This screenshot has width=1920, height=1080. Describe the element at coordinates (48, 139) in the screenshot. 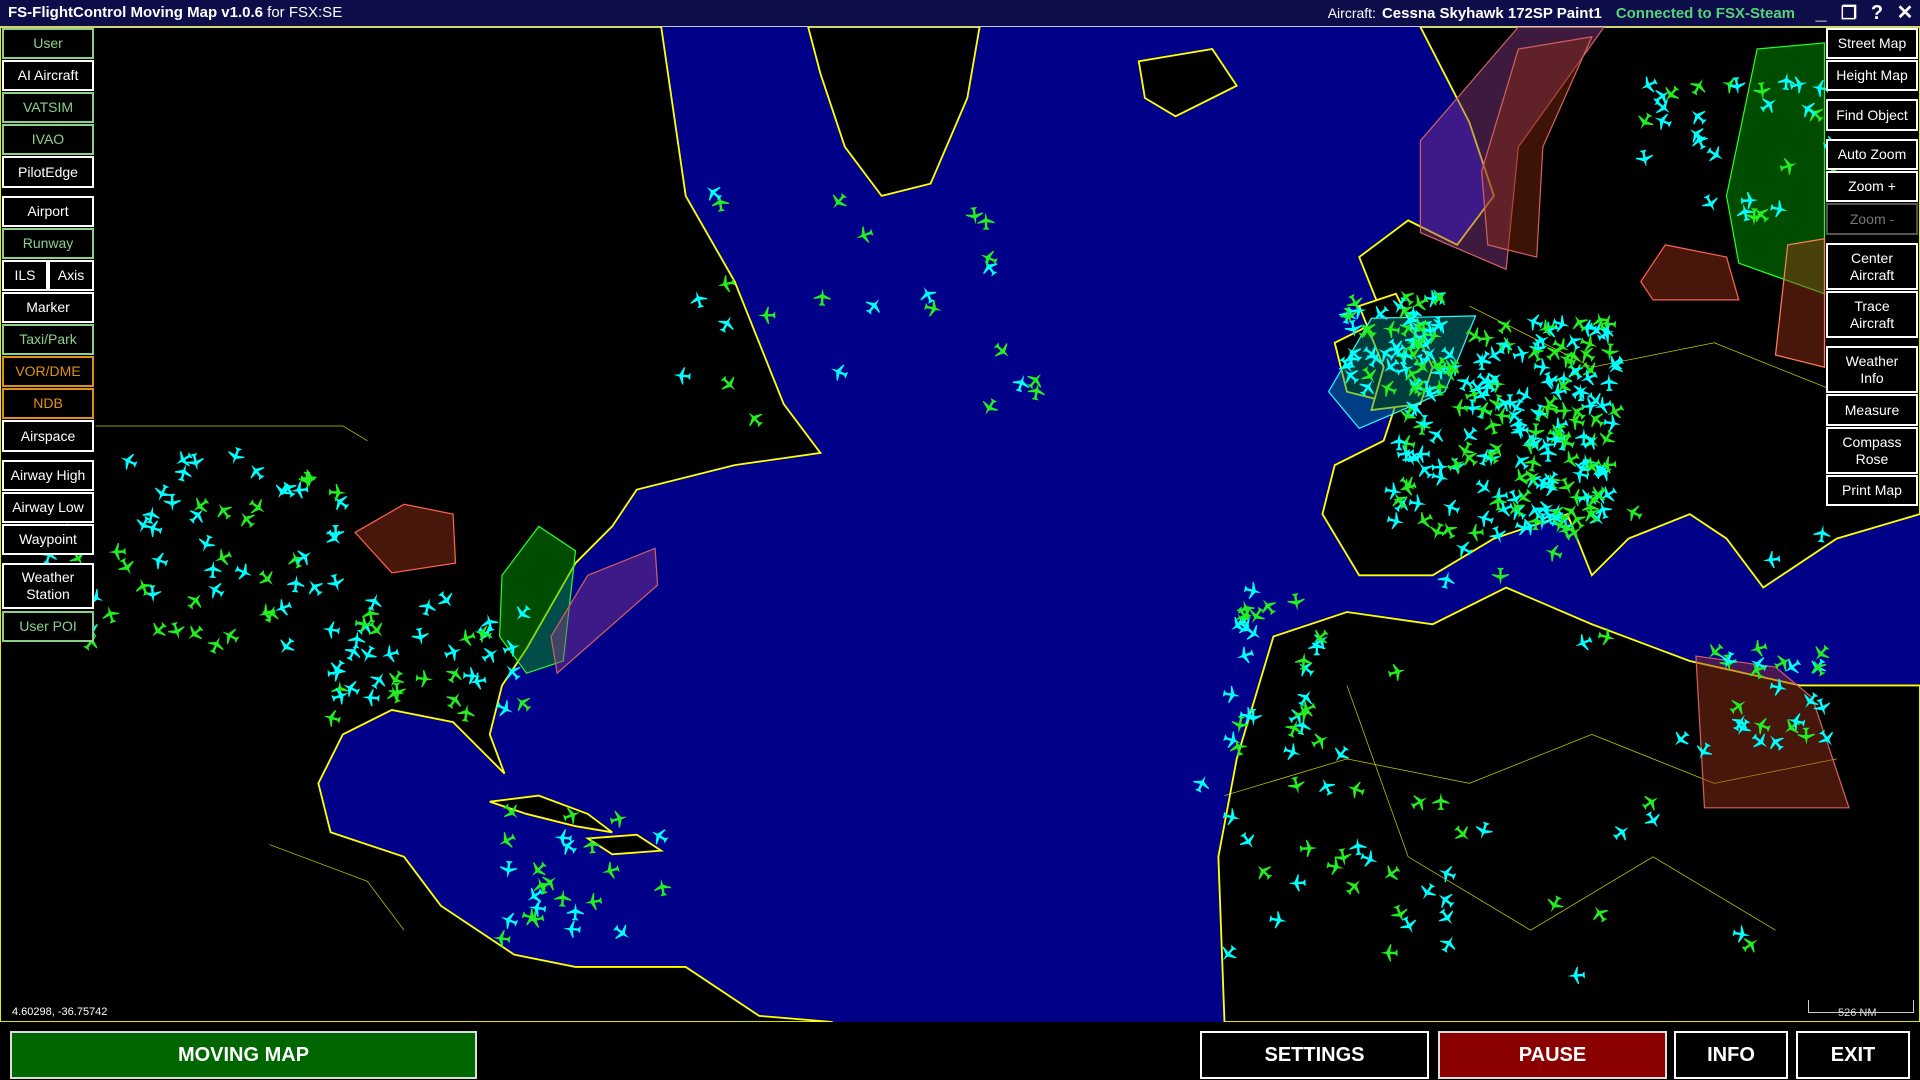

I see `toggle-ivao: IVAO` at that location.